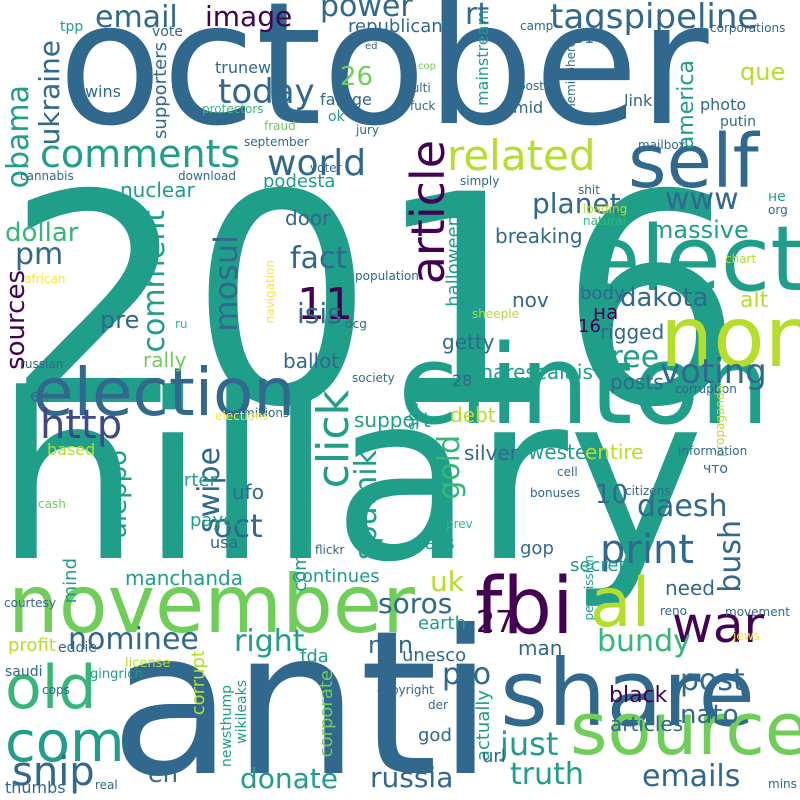  I want to click on word: vote, so click(167, 32).